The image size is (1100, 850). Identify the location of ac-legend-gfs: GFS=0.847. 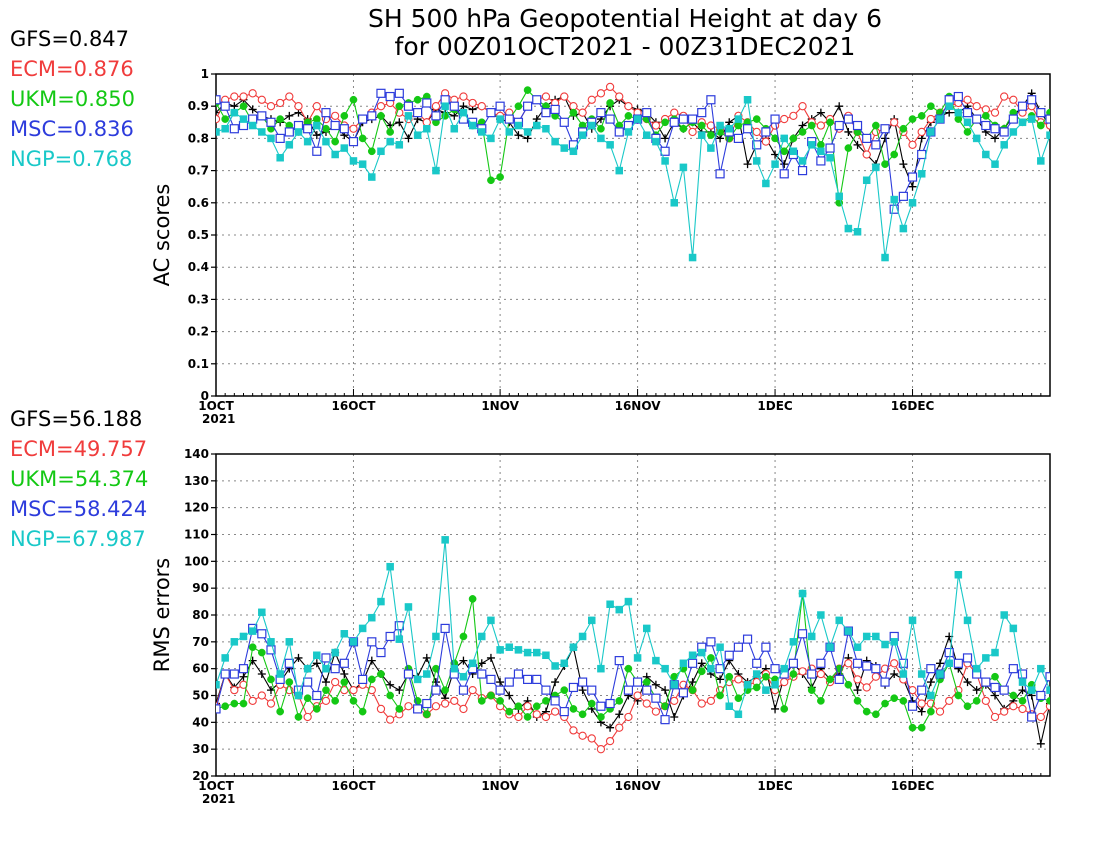
(69, 39).